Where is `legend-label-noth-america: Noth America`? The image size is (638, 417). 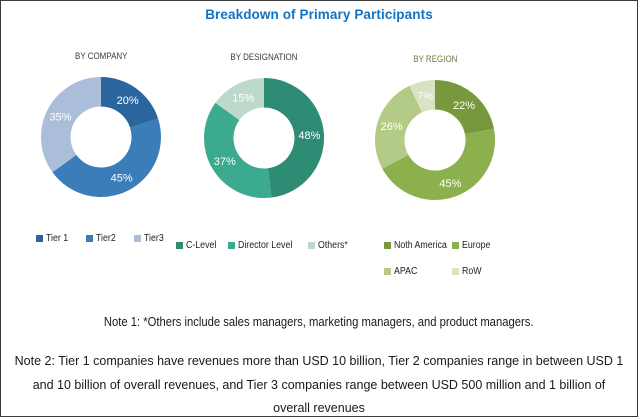 legend-label-noth-america: Noth America is located at coordinates (420, 245).